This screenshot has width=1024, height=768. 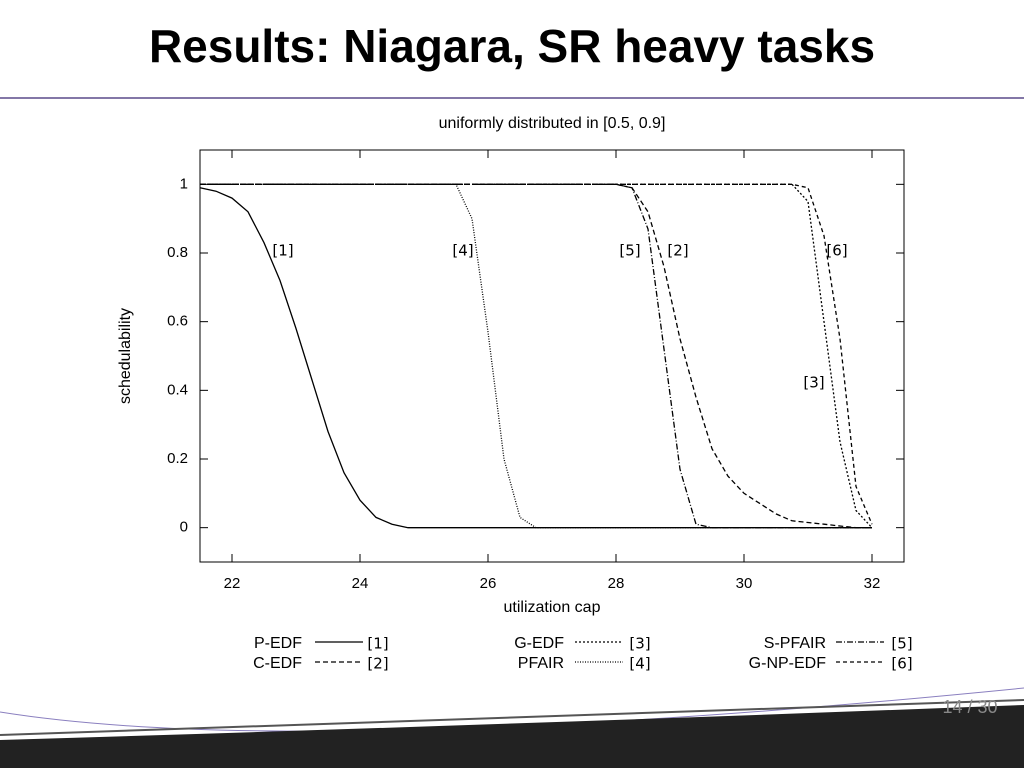 What do you see at coordinates (512, 46) in the screenshot?
I see `slide-title: Results: Niagara, SR heavy tasks` at bounding box center [512, 46].